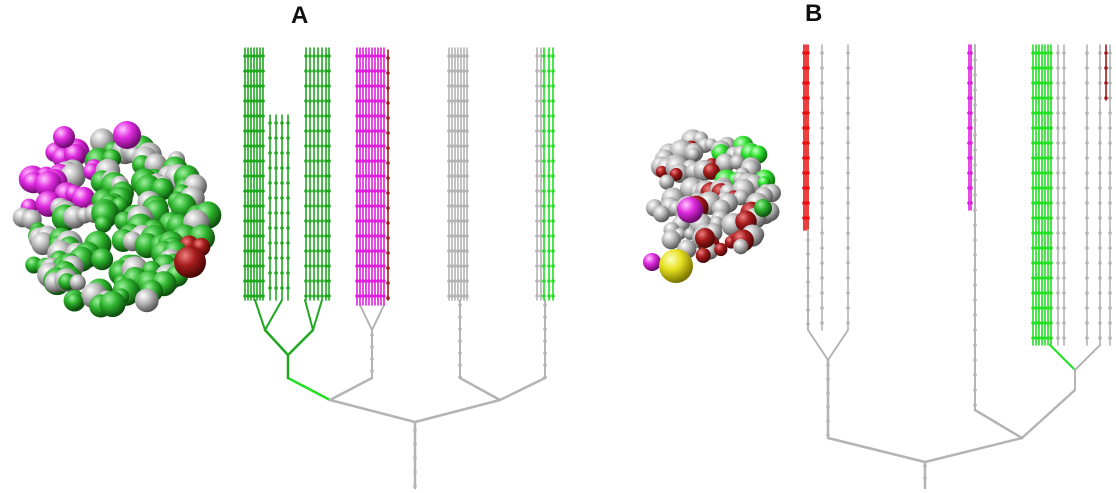 This screenshot has height=493, width=1116. Describe the element at coordinates (300, 15) in the screenshot. I see `panel-label-a: A` at that location.